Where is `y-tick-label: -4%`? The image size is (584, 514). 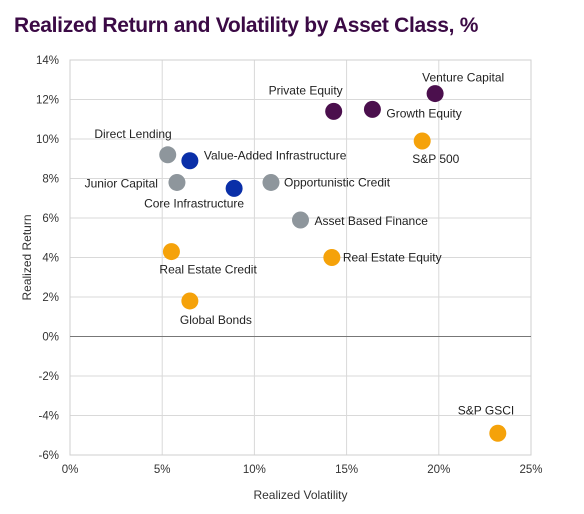
y-tick-label: -4% is located at coordinates (49, 417).